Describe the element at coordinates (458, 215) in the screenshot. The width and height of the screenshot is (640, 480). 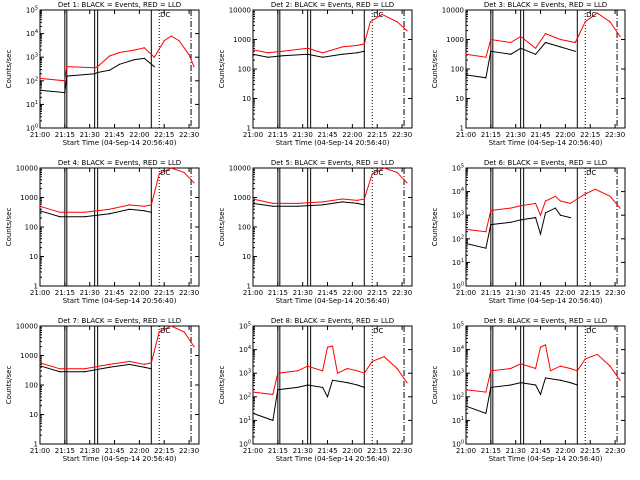
I see `y-tick-label: 10³` at that location.